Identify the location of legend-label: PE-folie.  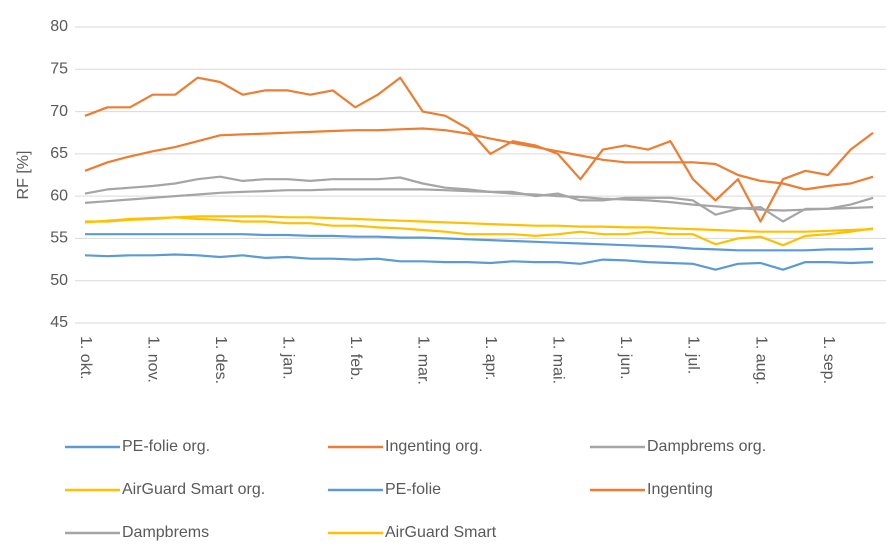
(413, 489).